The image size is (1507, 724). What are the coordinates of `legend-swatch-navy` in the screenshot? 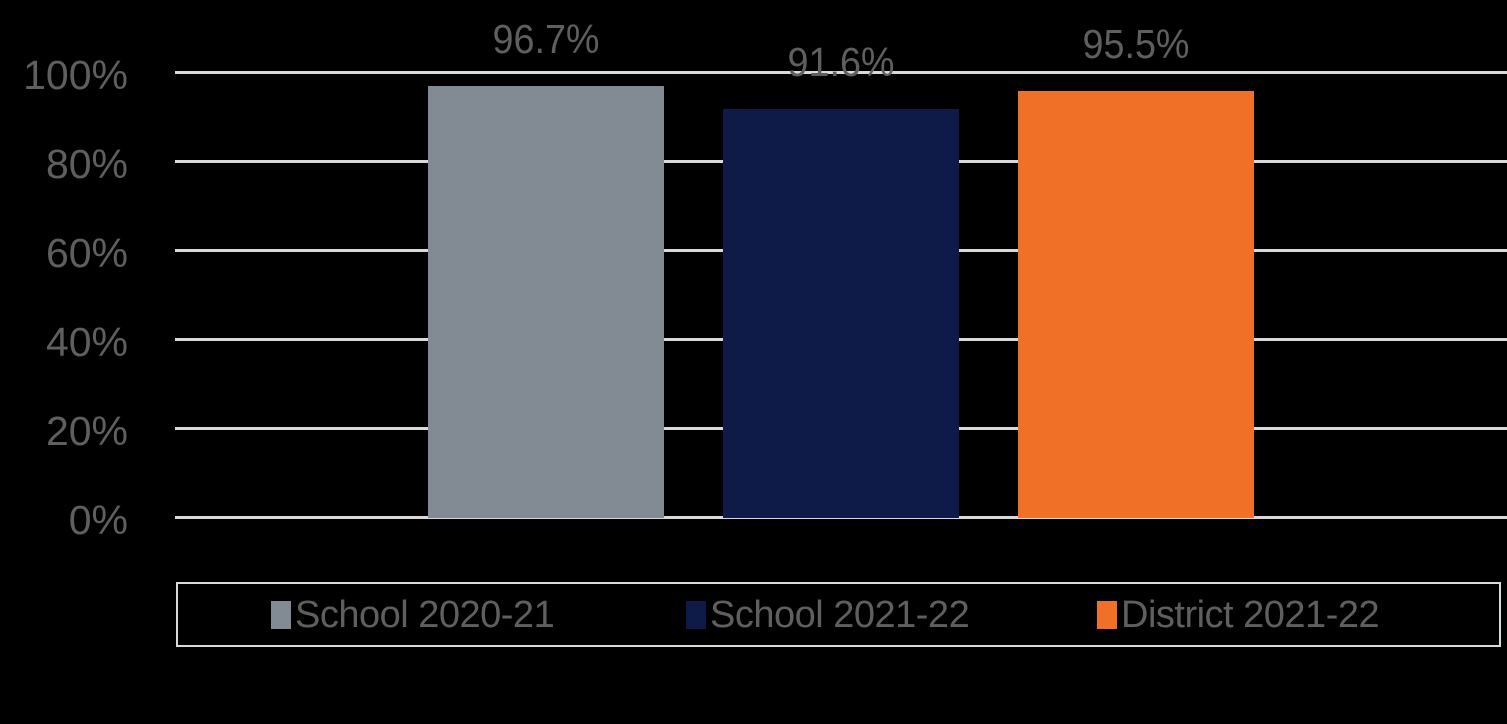 It's located at (696, 614).